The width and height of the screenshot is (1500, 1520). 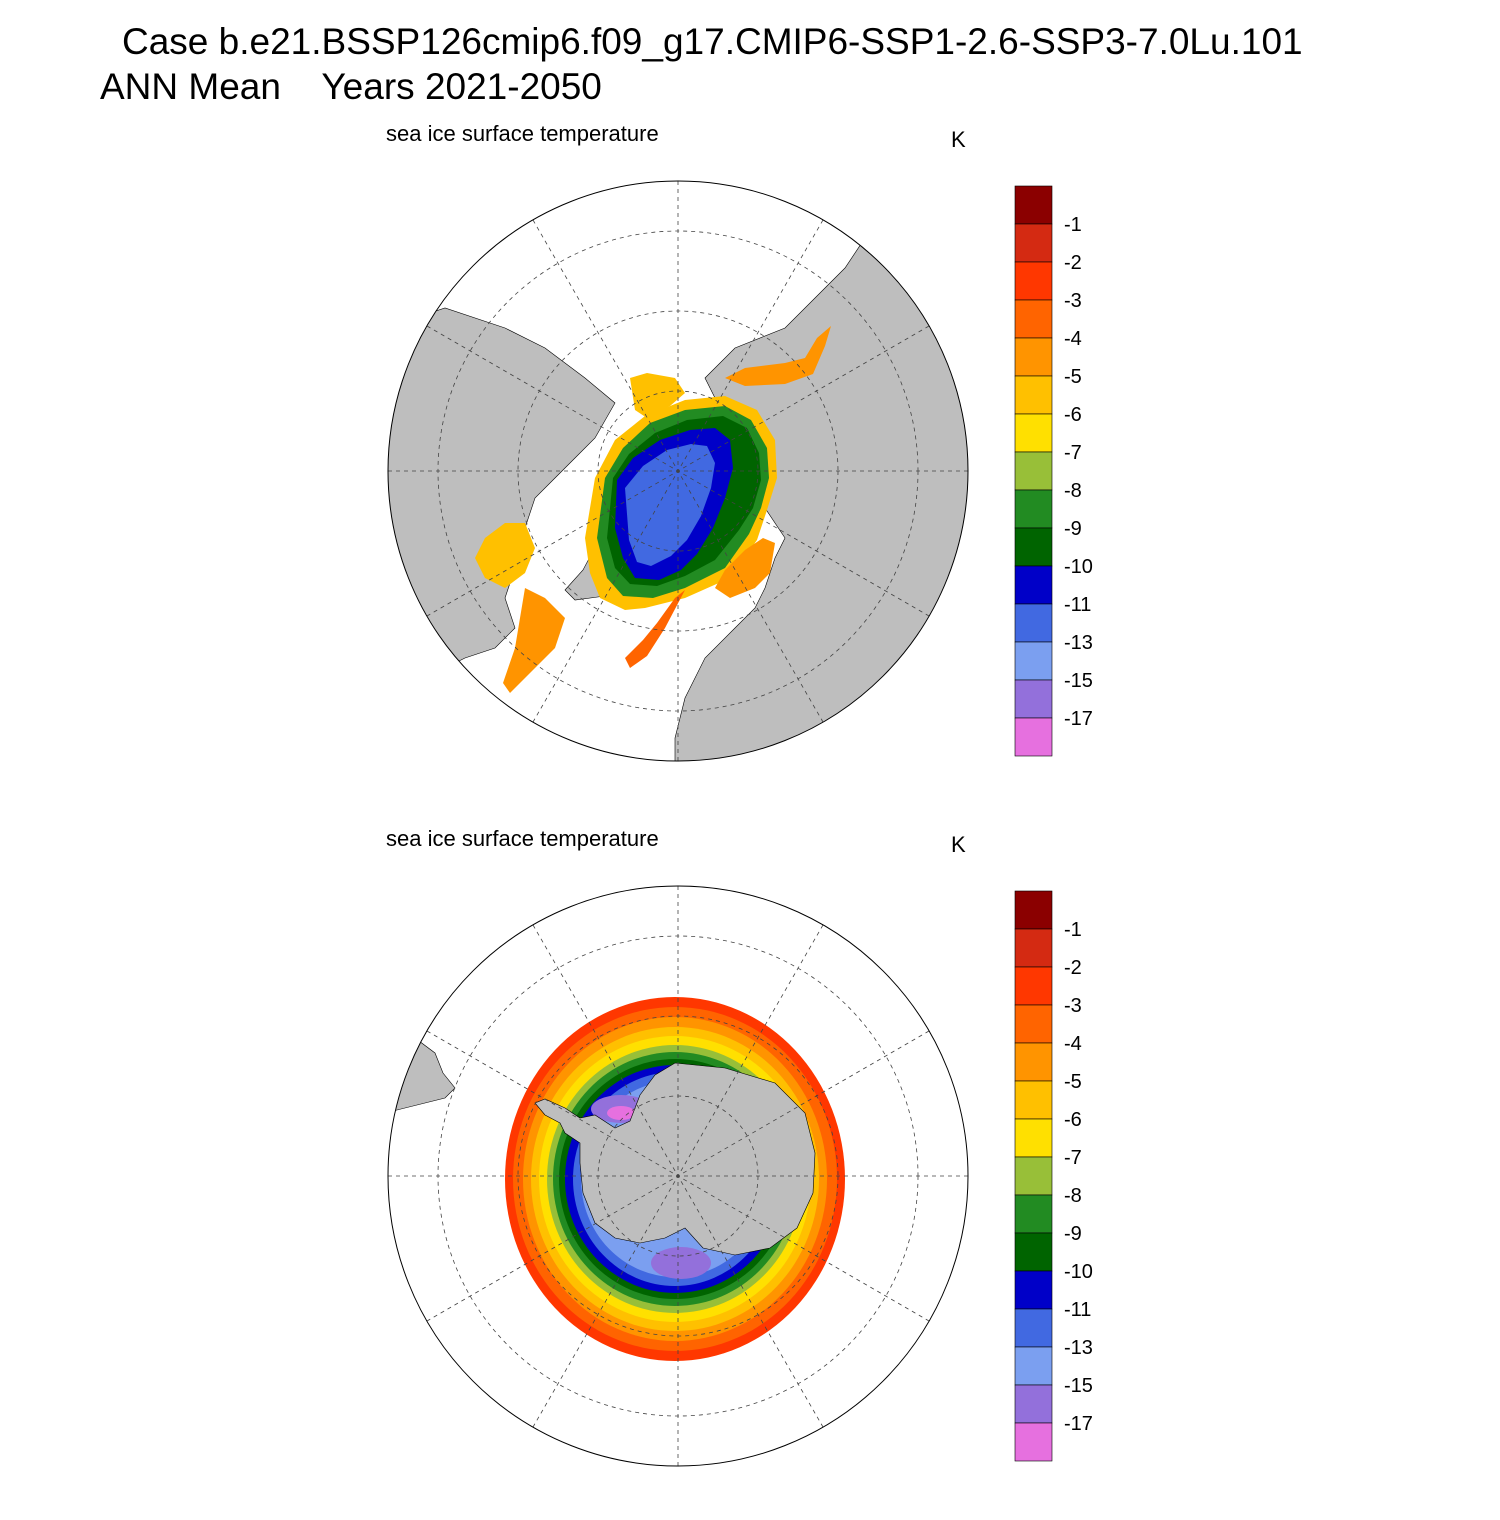 I want to click on south-land-antarctica, so click(x=675, y=1159).